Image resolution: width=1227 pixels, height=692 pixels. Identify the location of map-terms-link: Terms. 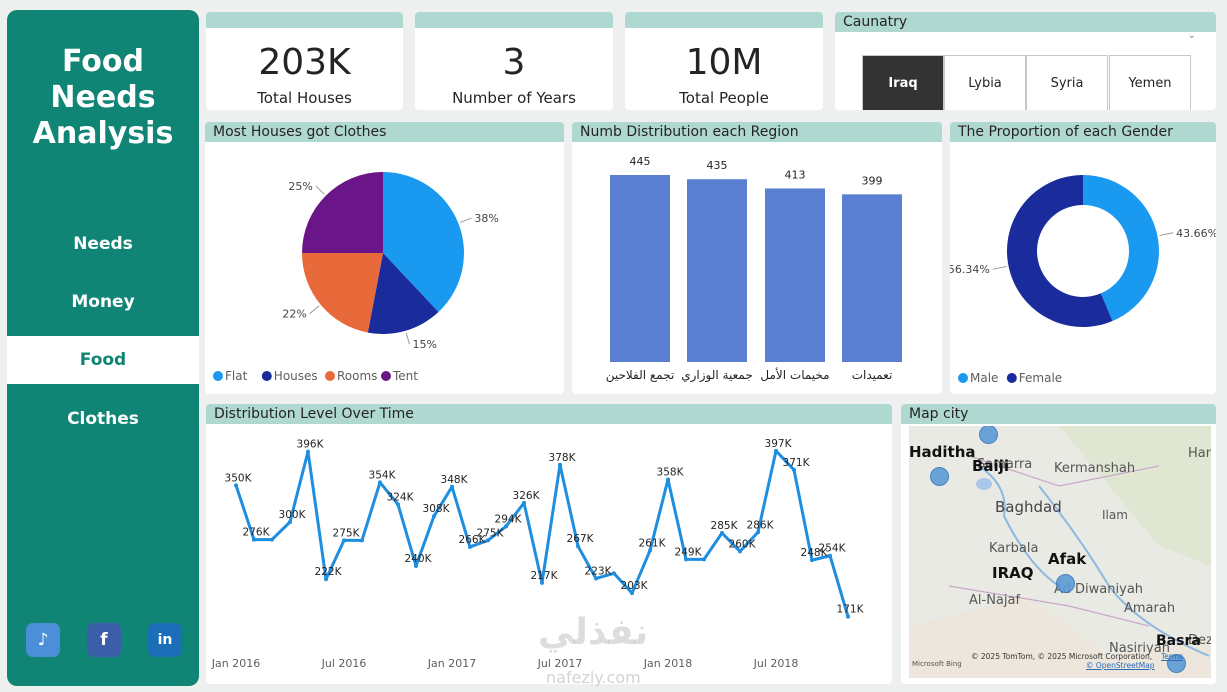
(1172, 656).